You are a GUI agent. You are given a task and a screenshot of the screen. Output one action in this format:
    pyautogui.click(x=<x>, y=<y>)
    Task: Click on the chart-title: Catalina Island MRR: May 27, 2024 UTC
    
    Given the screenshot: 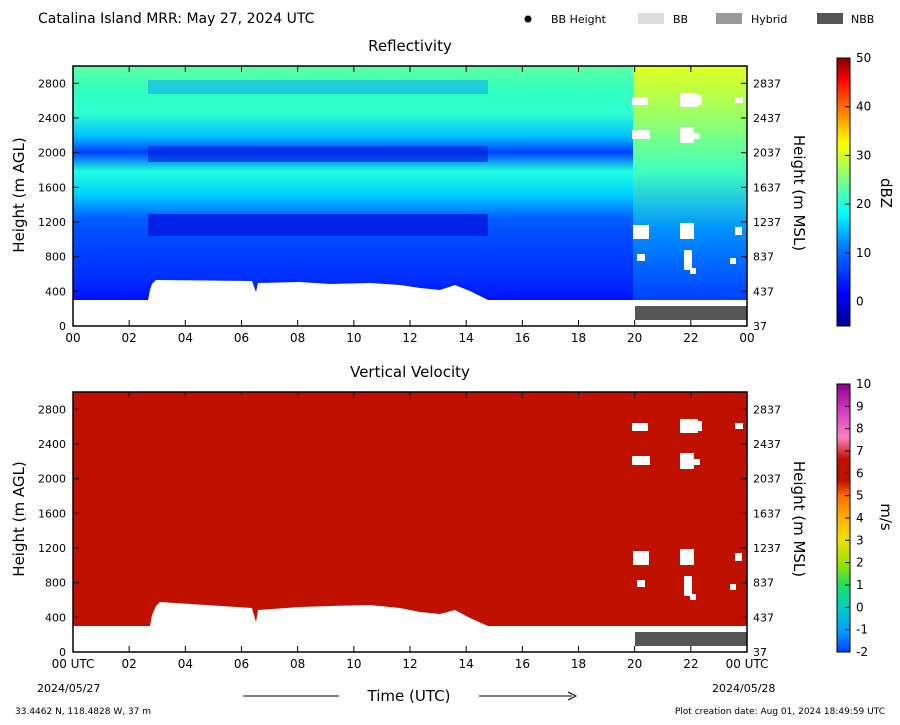 What is the action you would take?
    pyautogui.click(x=176, y=19)
    